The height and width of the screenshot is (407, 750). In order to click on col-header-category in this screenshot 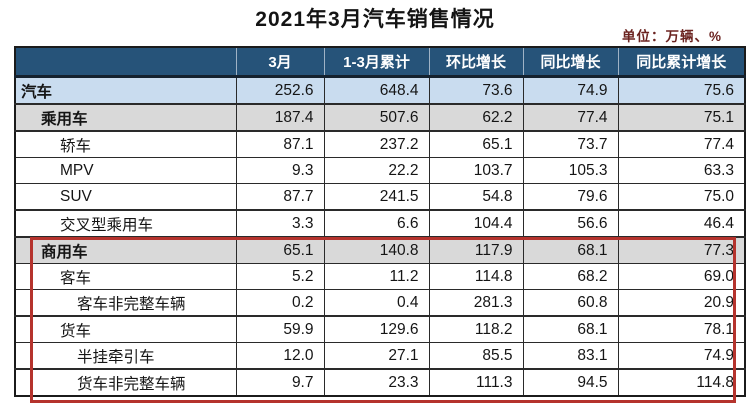, I will do `click(125, 62)`.